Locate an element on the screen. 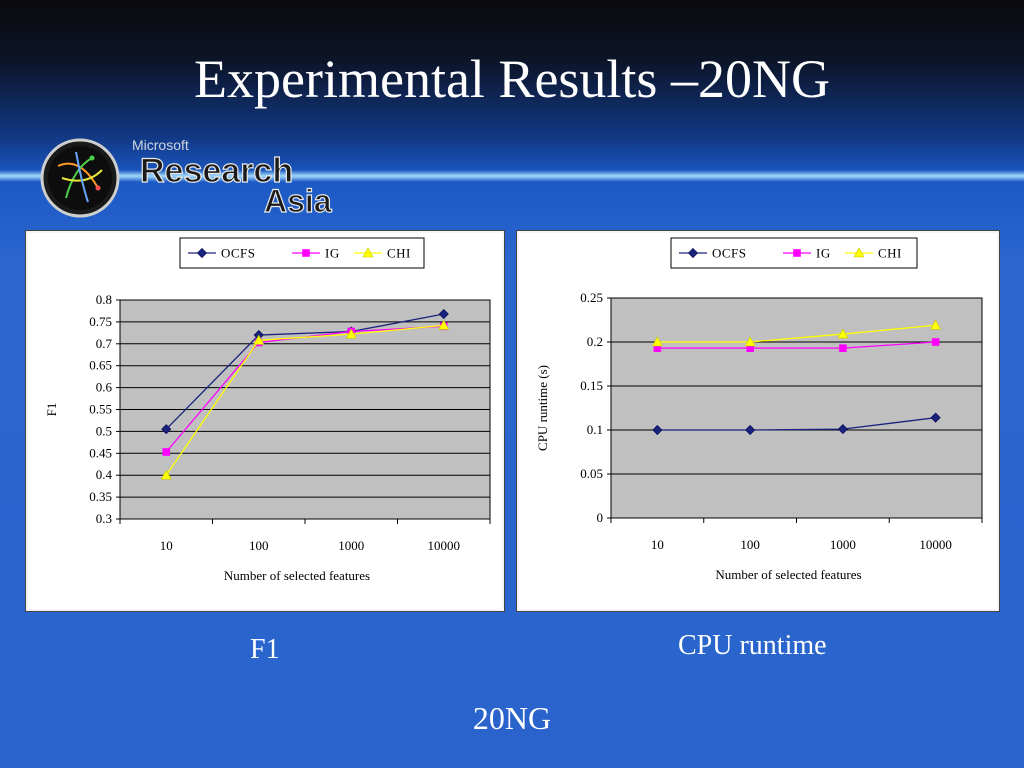 This screenshot has height=768, width=1024. f1-x-tick-label: 100 is located at coordinates (259, 545).